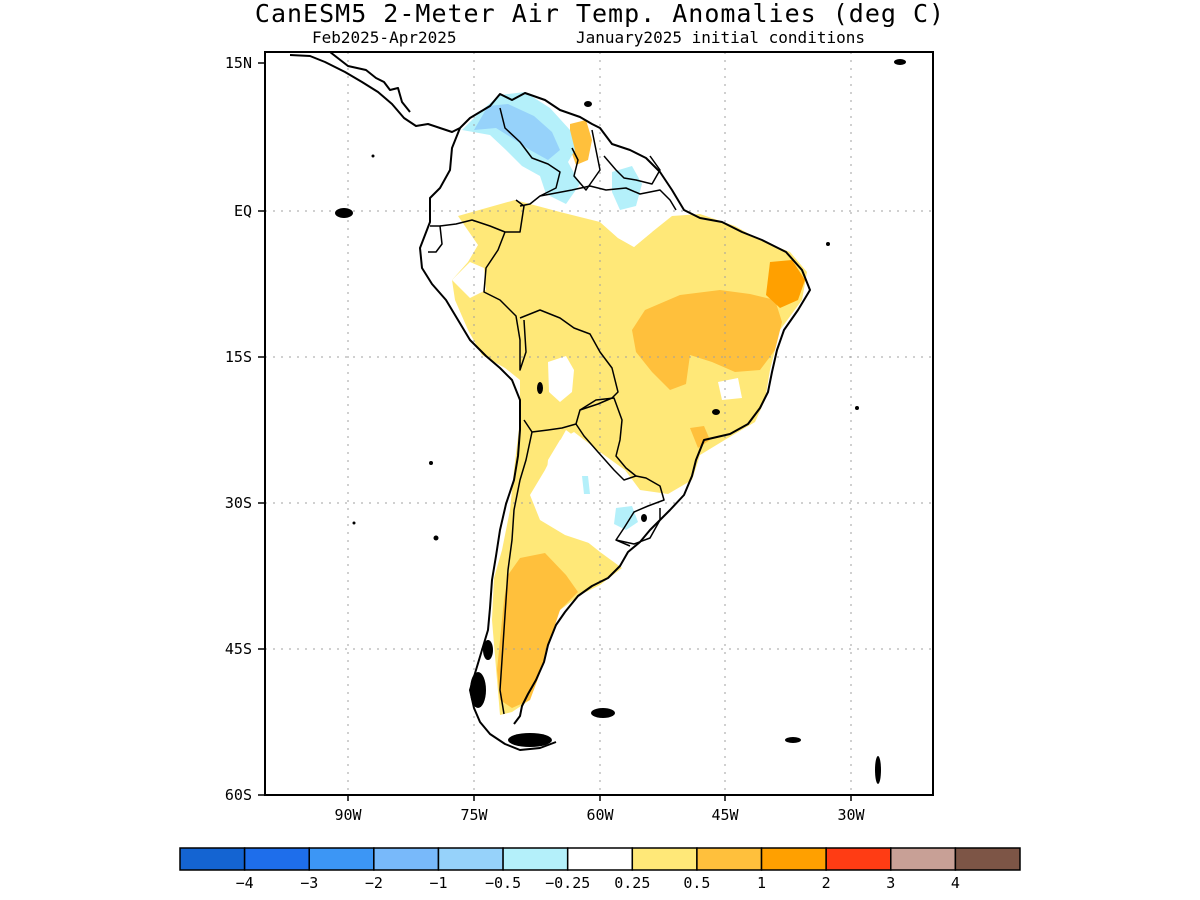 The height and width of the screenshot is (900, 1200). What do you see at coordinates (530, 740) in the screenshot?
I see `tierra-del-fuego` at bounding box center [530, 740].